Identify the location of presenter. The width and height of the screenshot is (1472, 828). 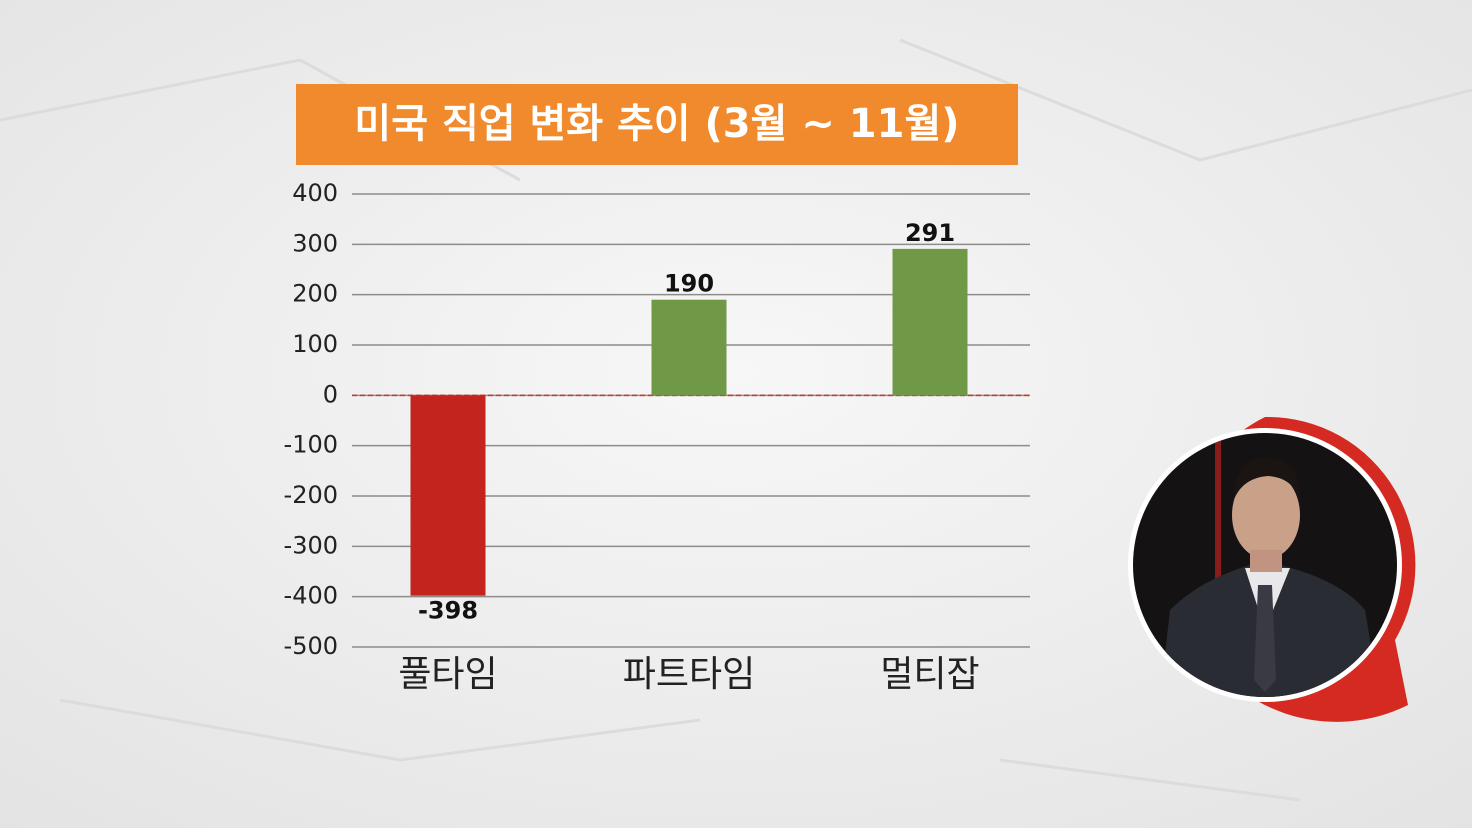
(1272, 569).